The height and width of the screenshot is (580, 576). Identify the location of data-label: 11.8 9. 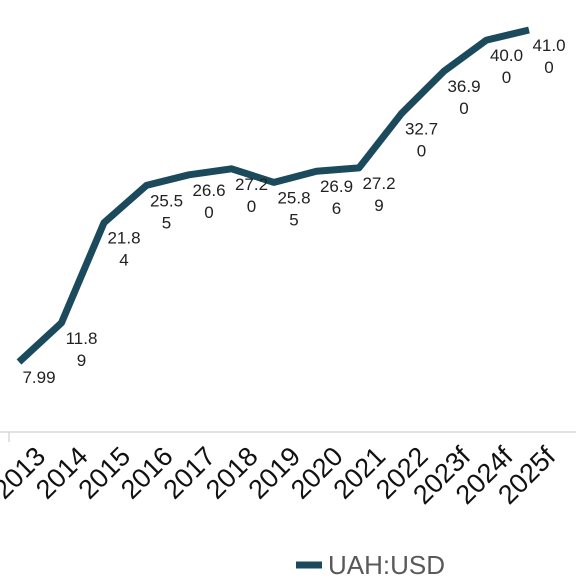
(82, 349).